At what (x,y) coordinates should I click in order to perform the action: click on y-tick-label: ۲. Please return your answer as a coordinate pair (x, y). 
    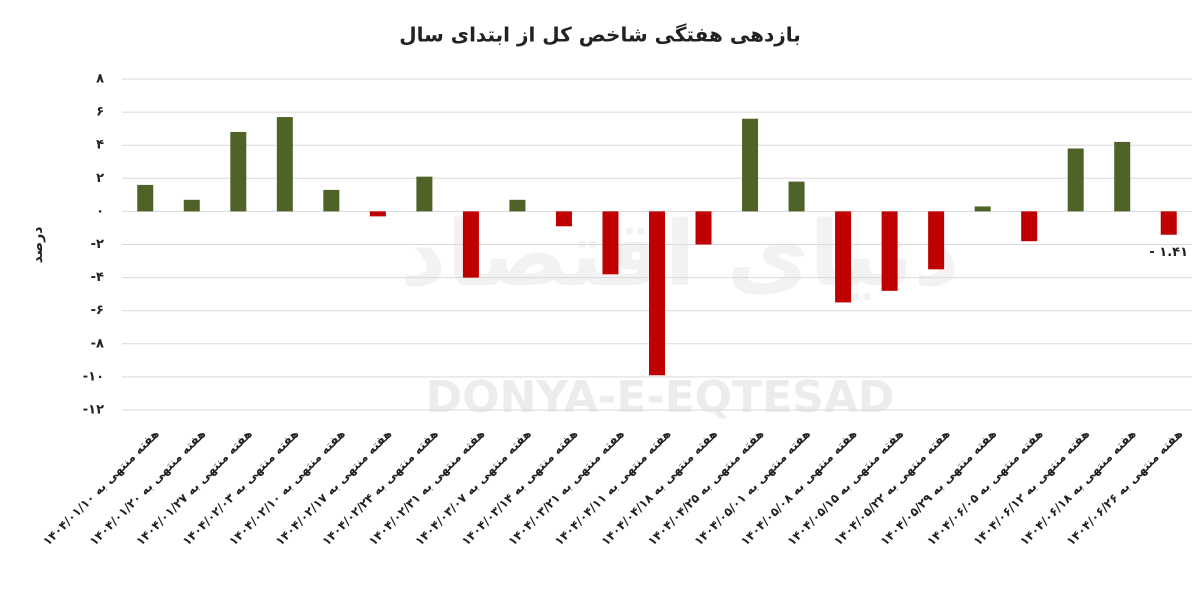
    Looking at the image, I should click on (100, 178).